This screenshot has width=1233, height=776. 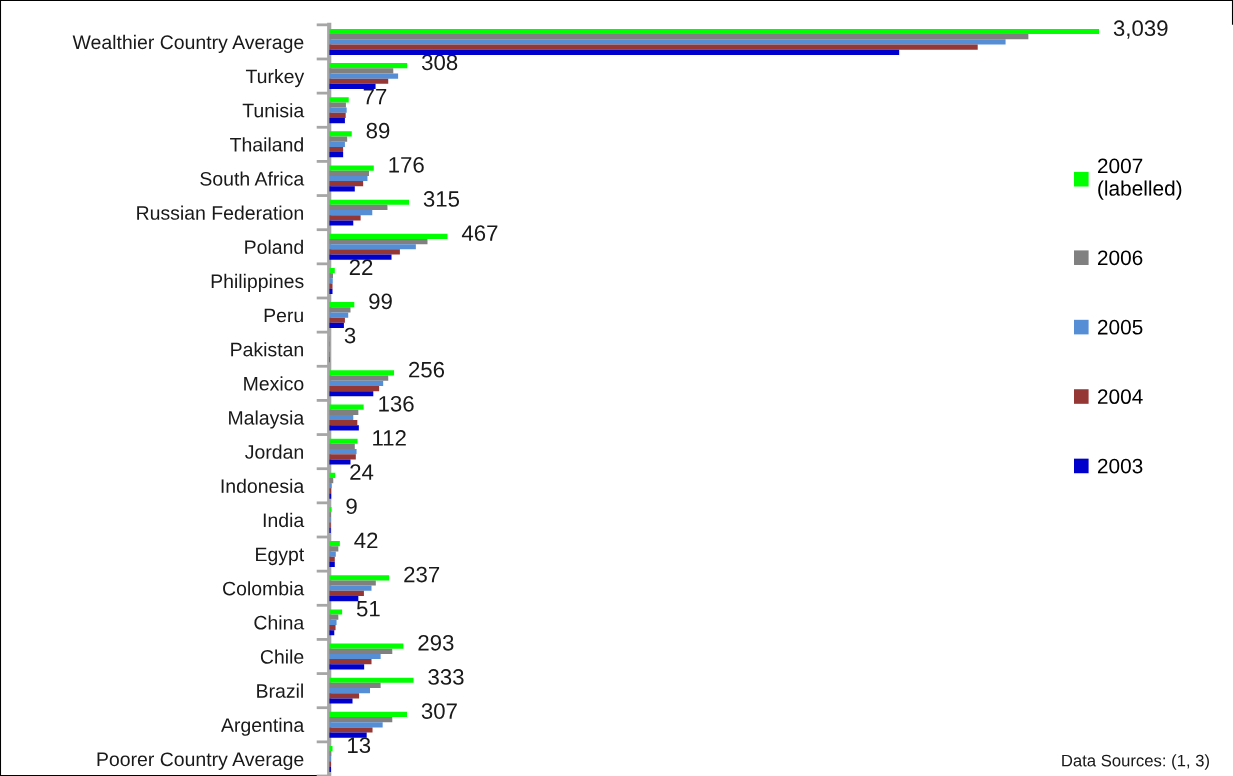 I want to click on legend-label: 2004, so click(x=1120, y=397).